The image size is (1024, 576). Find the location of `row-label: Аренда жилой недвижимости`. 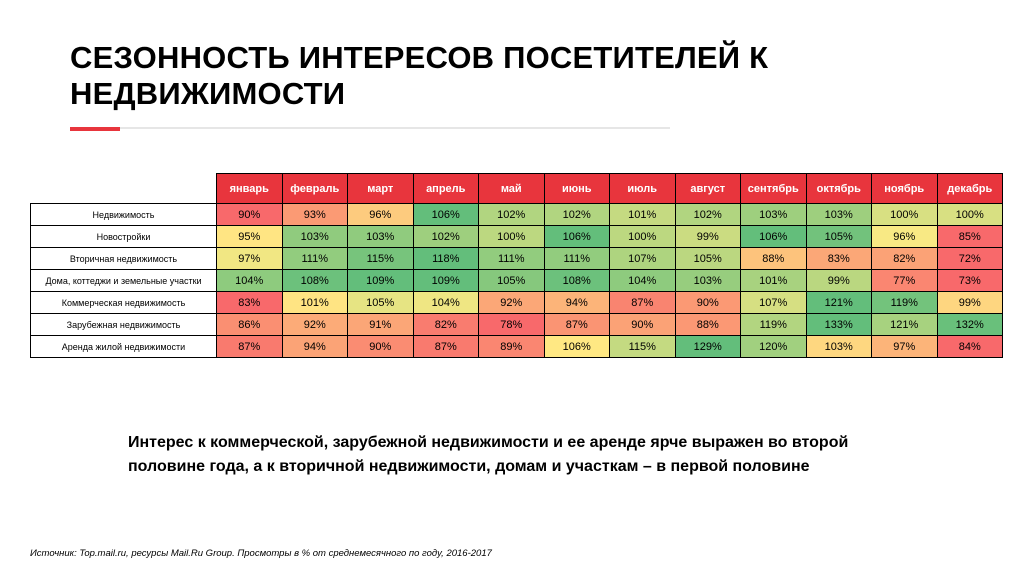

row-label: Аренда жилой недвижимости is located at coordinates (123, 346).